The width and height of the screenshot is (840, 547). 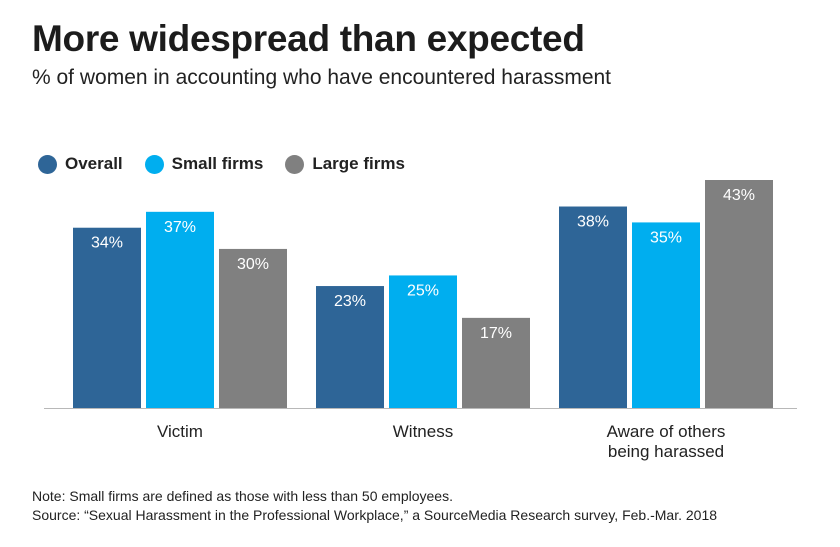 I want to click on bar-overall-victim, so click(x=107, y=317).